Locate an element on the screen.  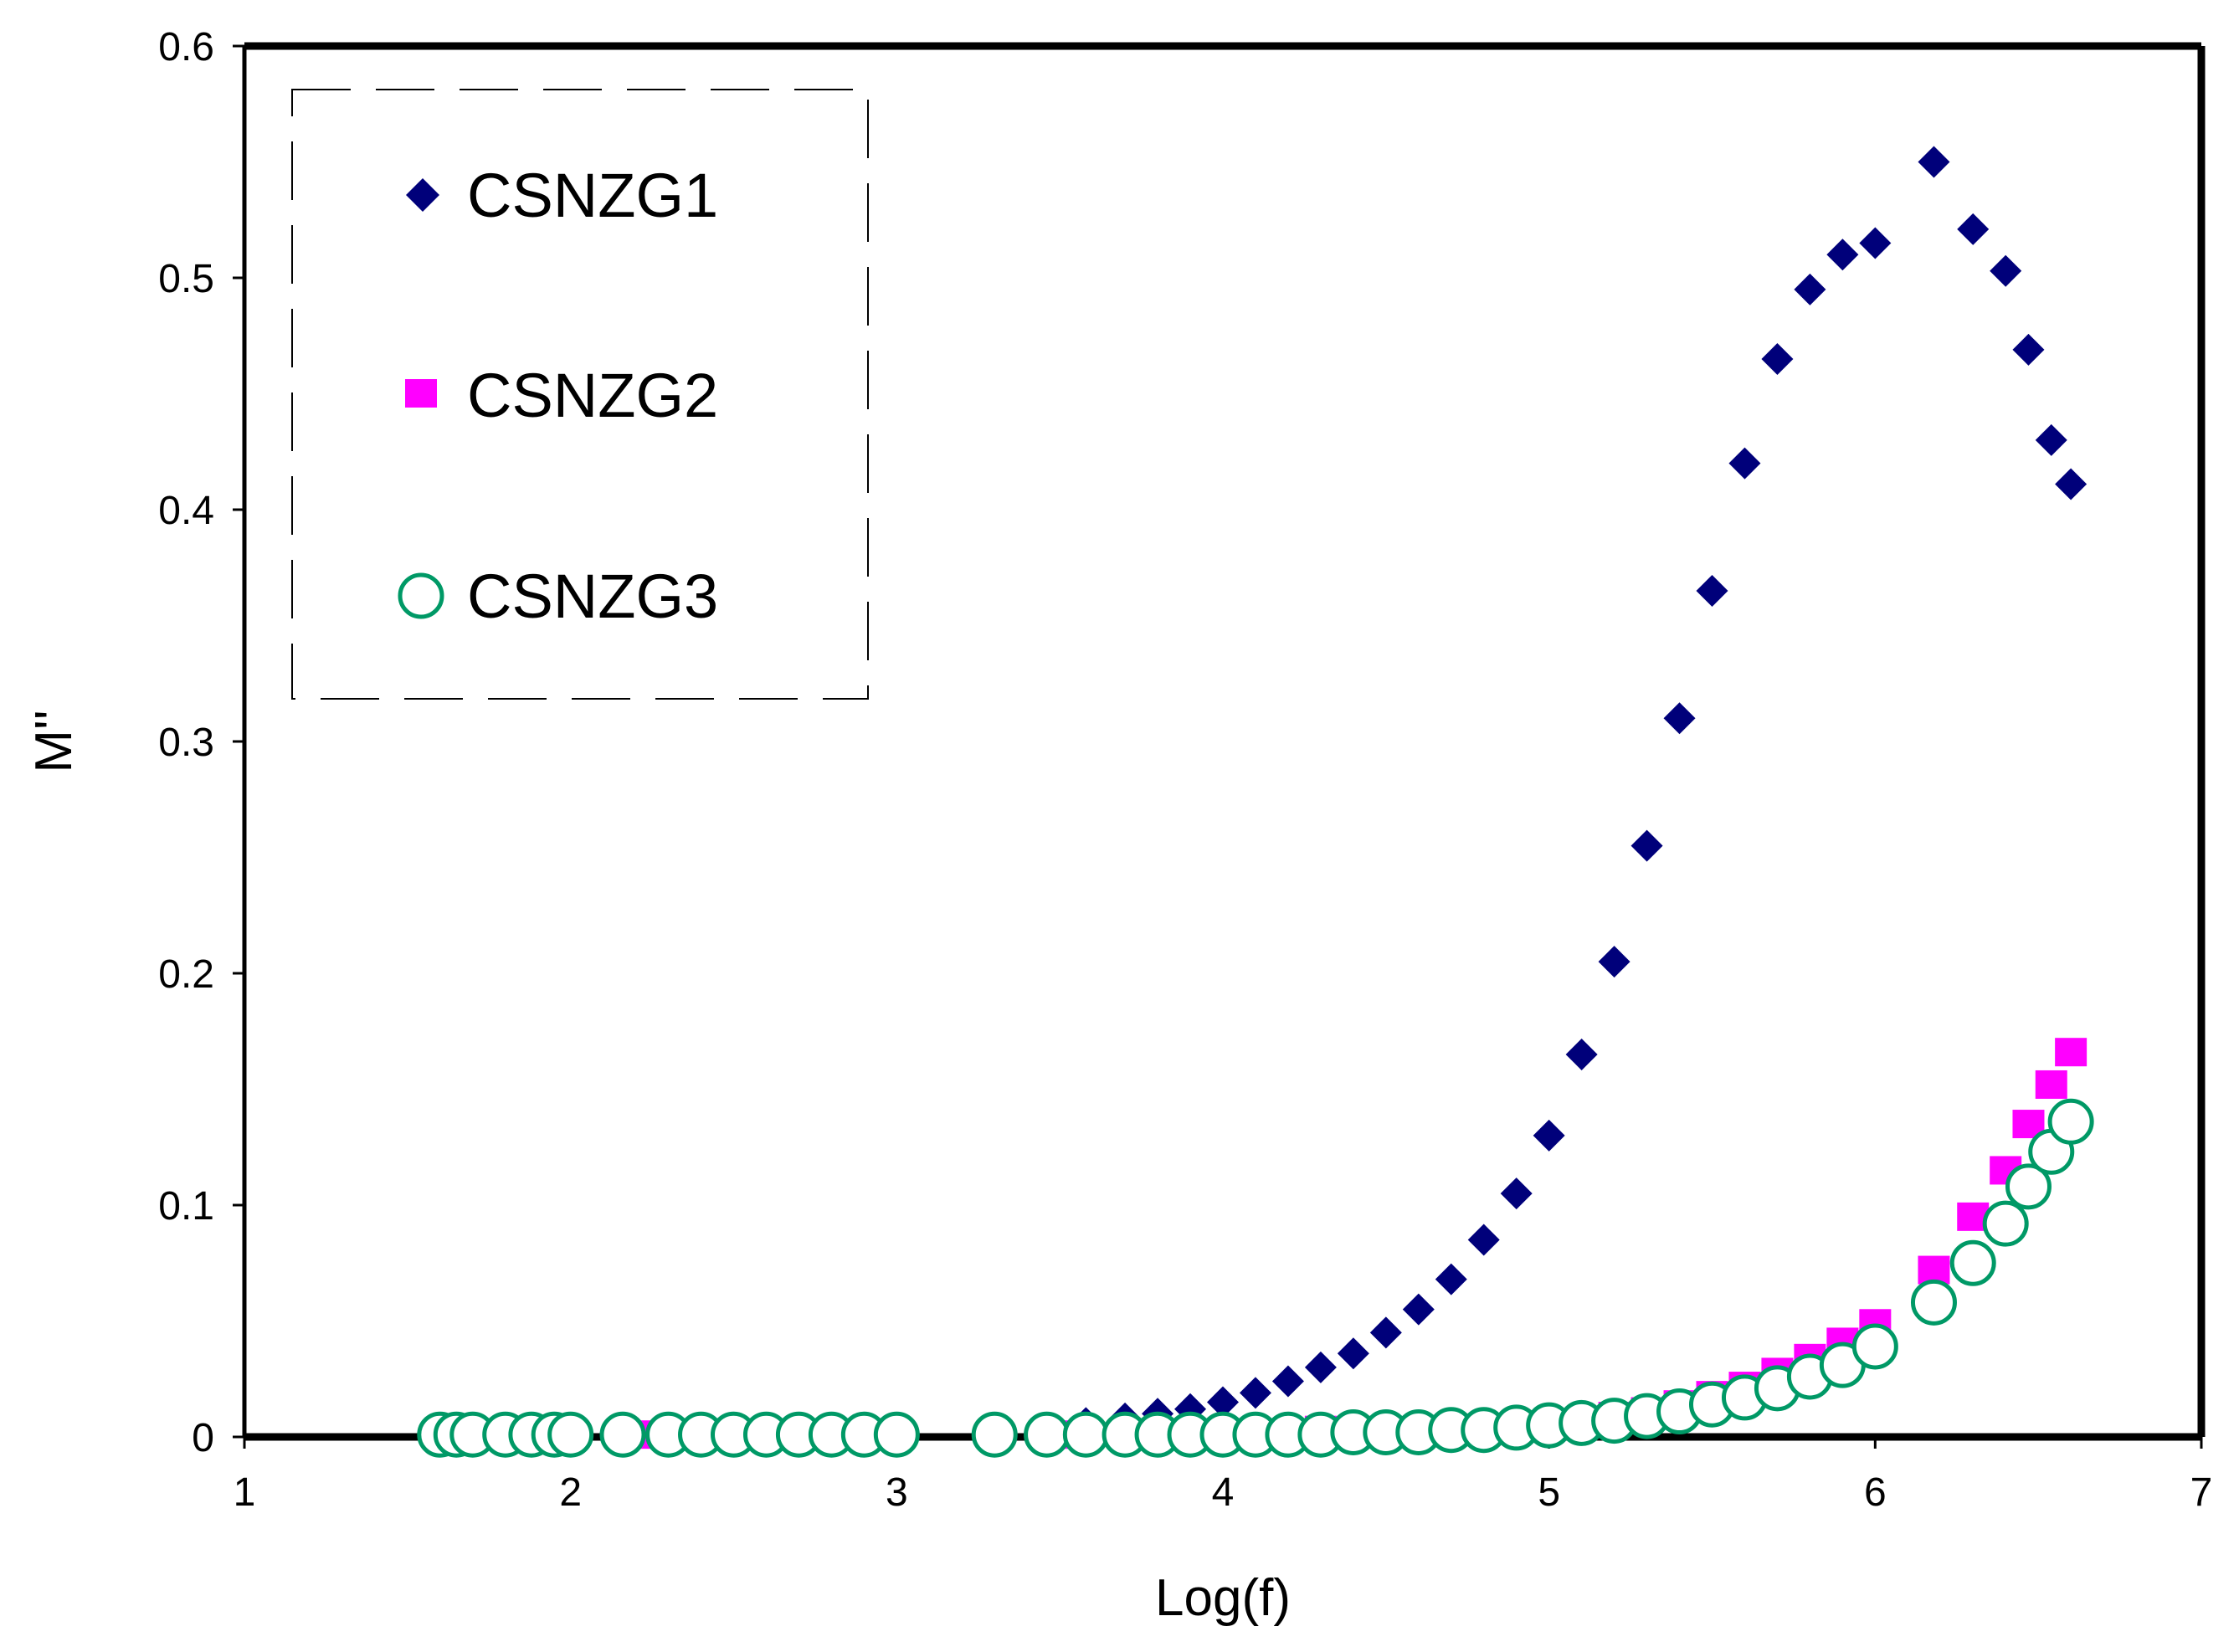
legend-marker-csnzg1 is located at coordinates (422, 195).